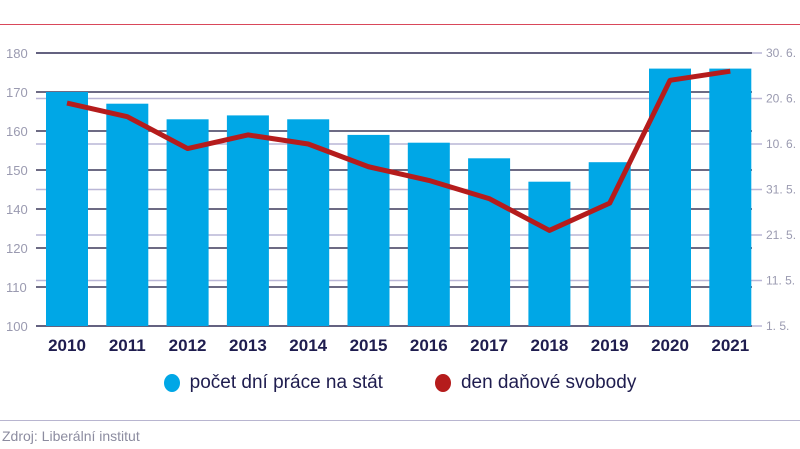  What do you see at coordinates (286, 382) in the screenshot?
I see `legend-label: počet dní práce na stát` at bounding box center [286, 382].